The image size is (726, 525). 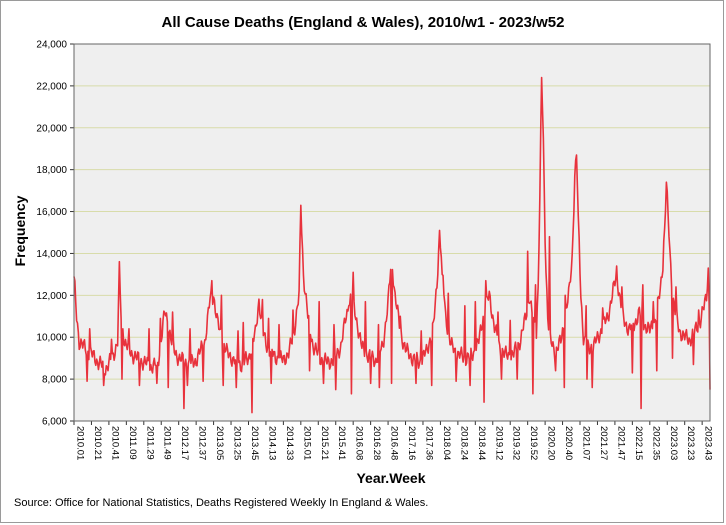 I want to click on x-tick-label: 2014.13, so click(x=271, y=443).